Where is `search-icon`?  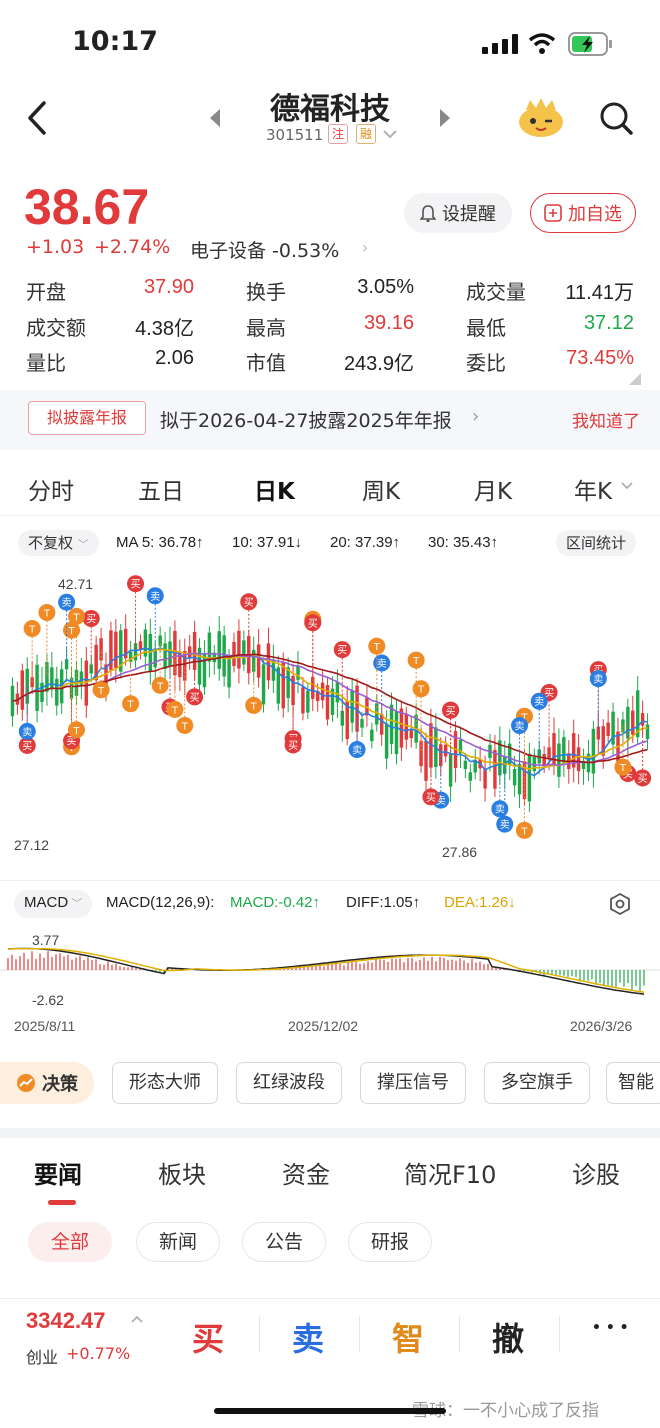
search-icon is located at coordinates (616, 118).